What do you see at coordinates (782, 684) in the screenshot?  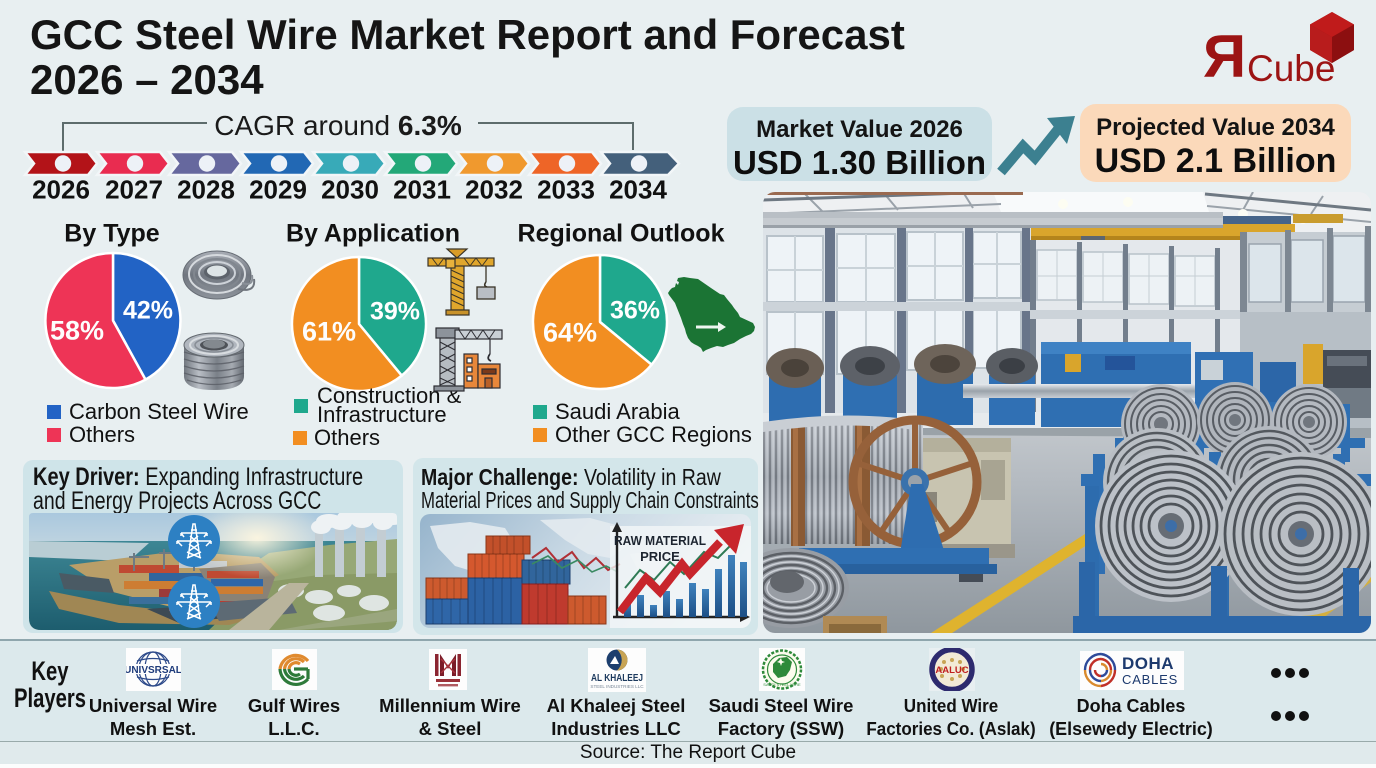 I see `svg-text: SAUDI STEEL WIRE` at bounding box center [782, 684].